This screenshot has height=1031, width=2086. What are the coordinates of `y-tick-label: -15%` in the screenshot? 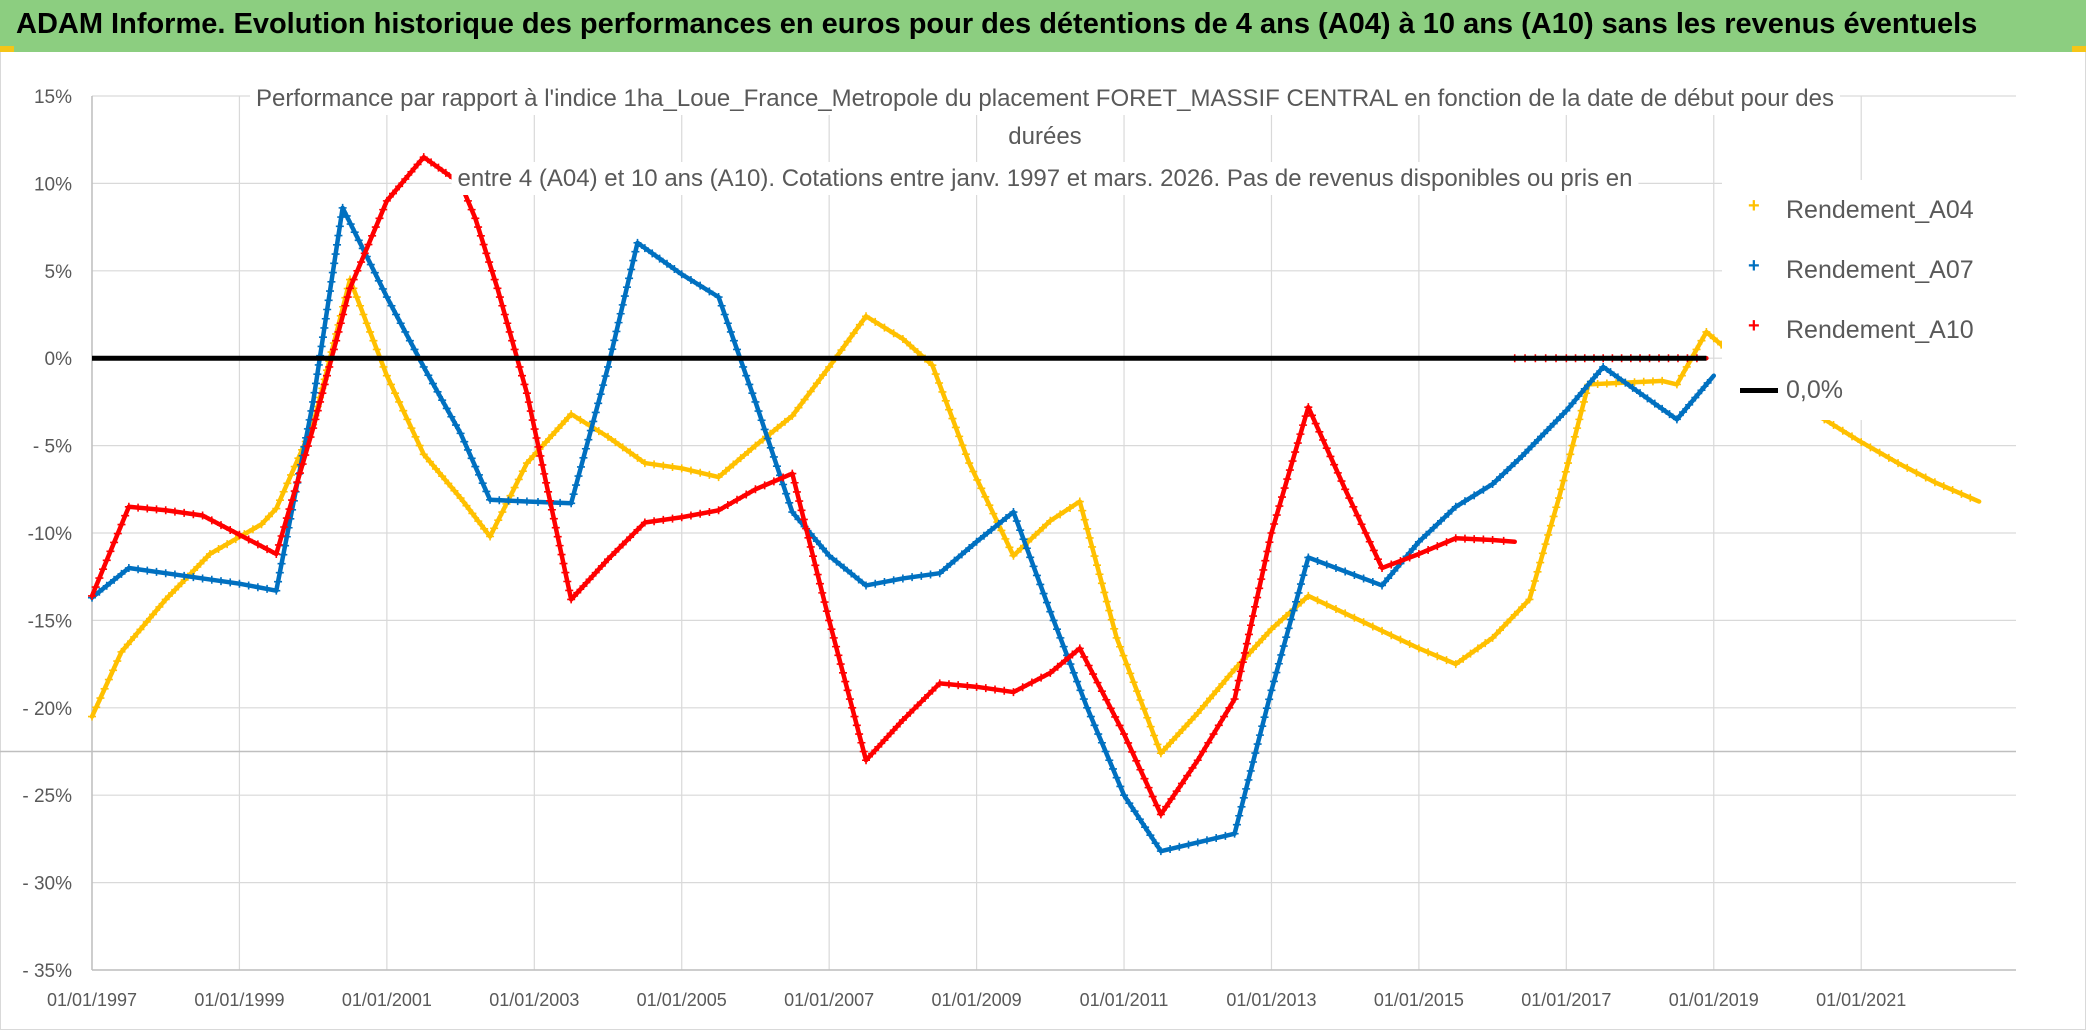 It's located at (50, 621).